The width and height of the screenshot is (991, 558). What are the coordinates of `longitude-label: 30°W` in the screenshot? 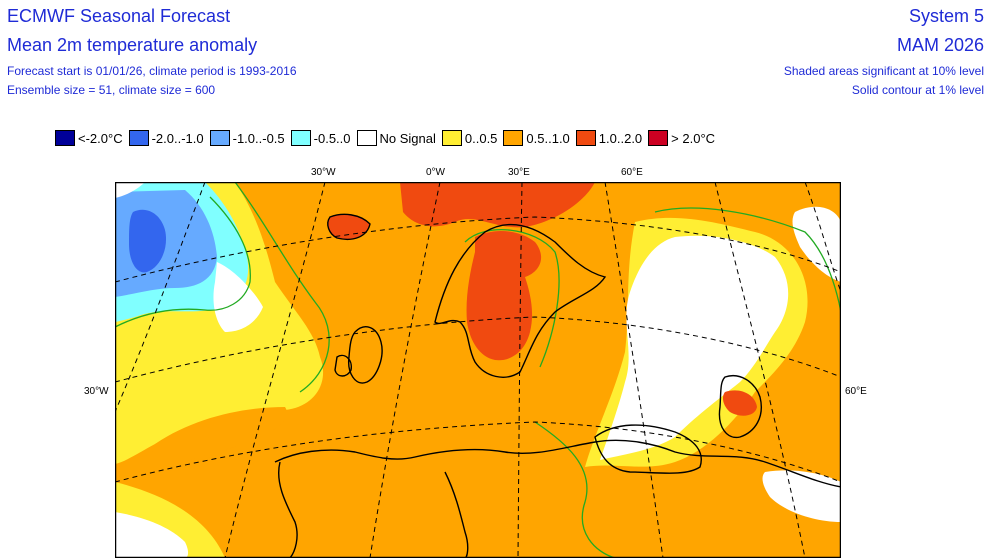 It's located at (323, 172).